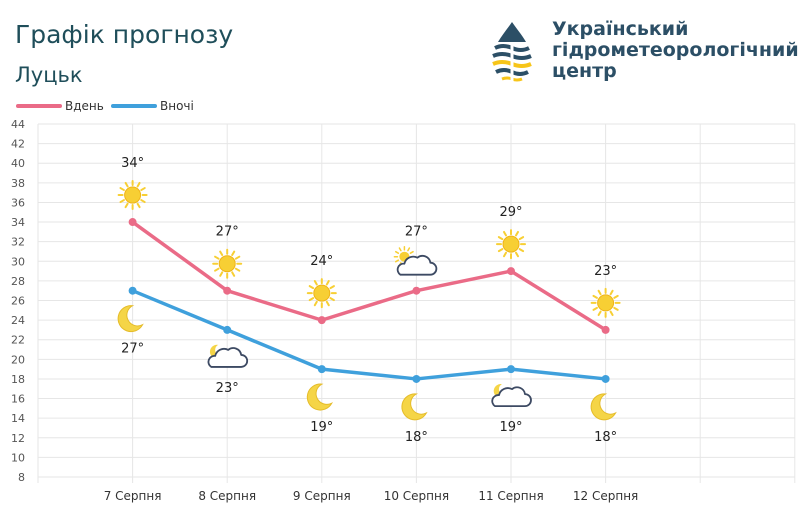 This screenshot has width=800, height=532. I want to click on series-line-day, so click(369, 276).